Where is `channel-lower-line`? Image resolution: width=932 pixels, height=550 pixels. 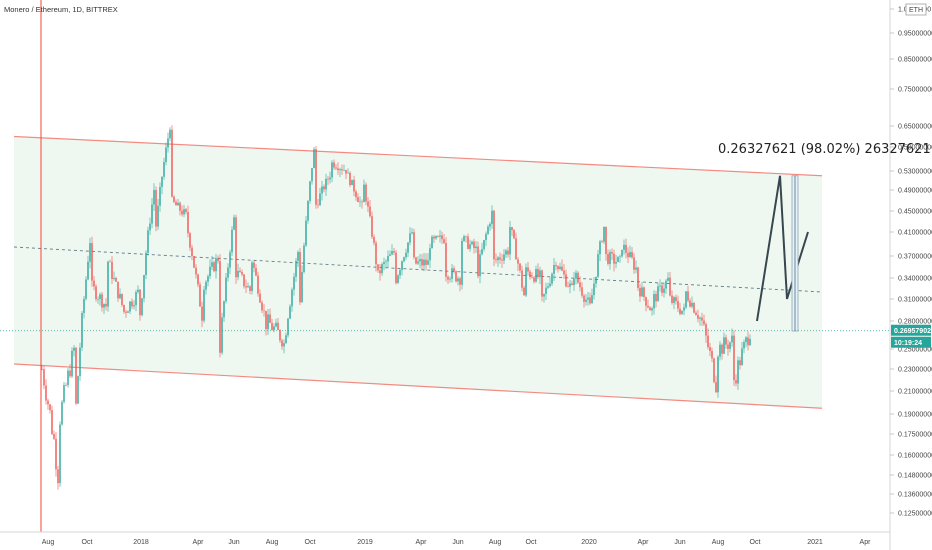
channel-lower-line is located at coordinates (418, 386).